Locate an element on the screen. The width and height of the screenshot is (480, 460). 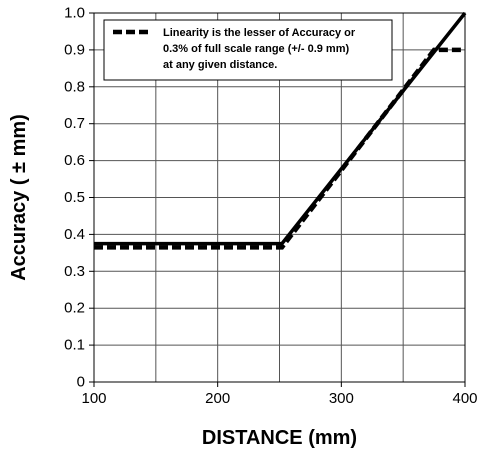
legend-text-line: Linearity is the lesser of Accuracy or is located at coordinates (259, 33).